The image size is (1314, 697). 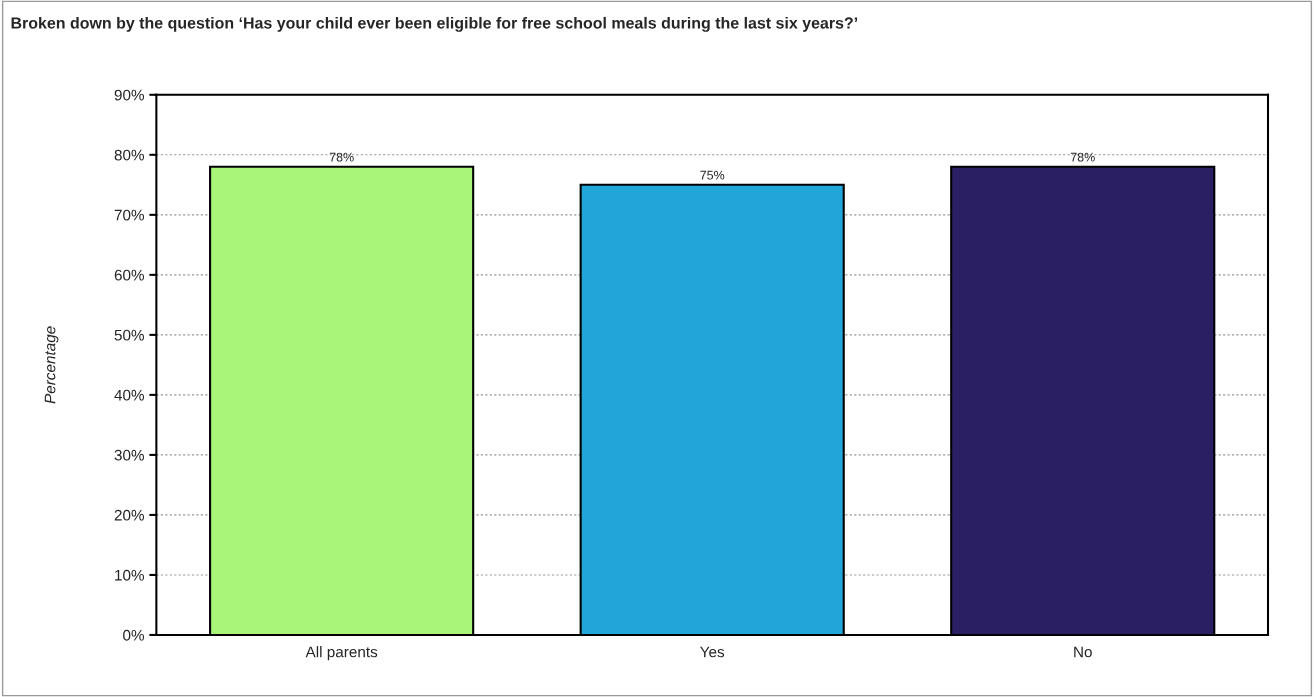 I want to click on y-tick-label: 30%, so click(x=129, y=455).